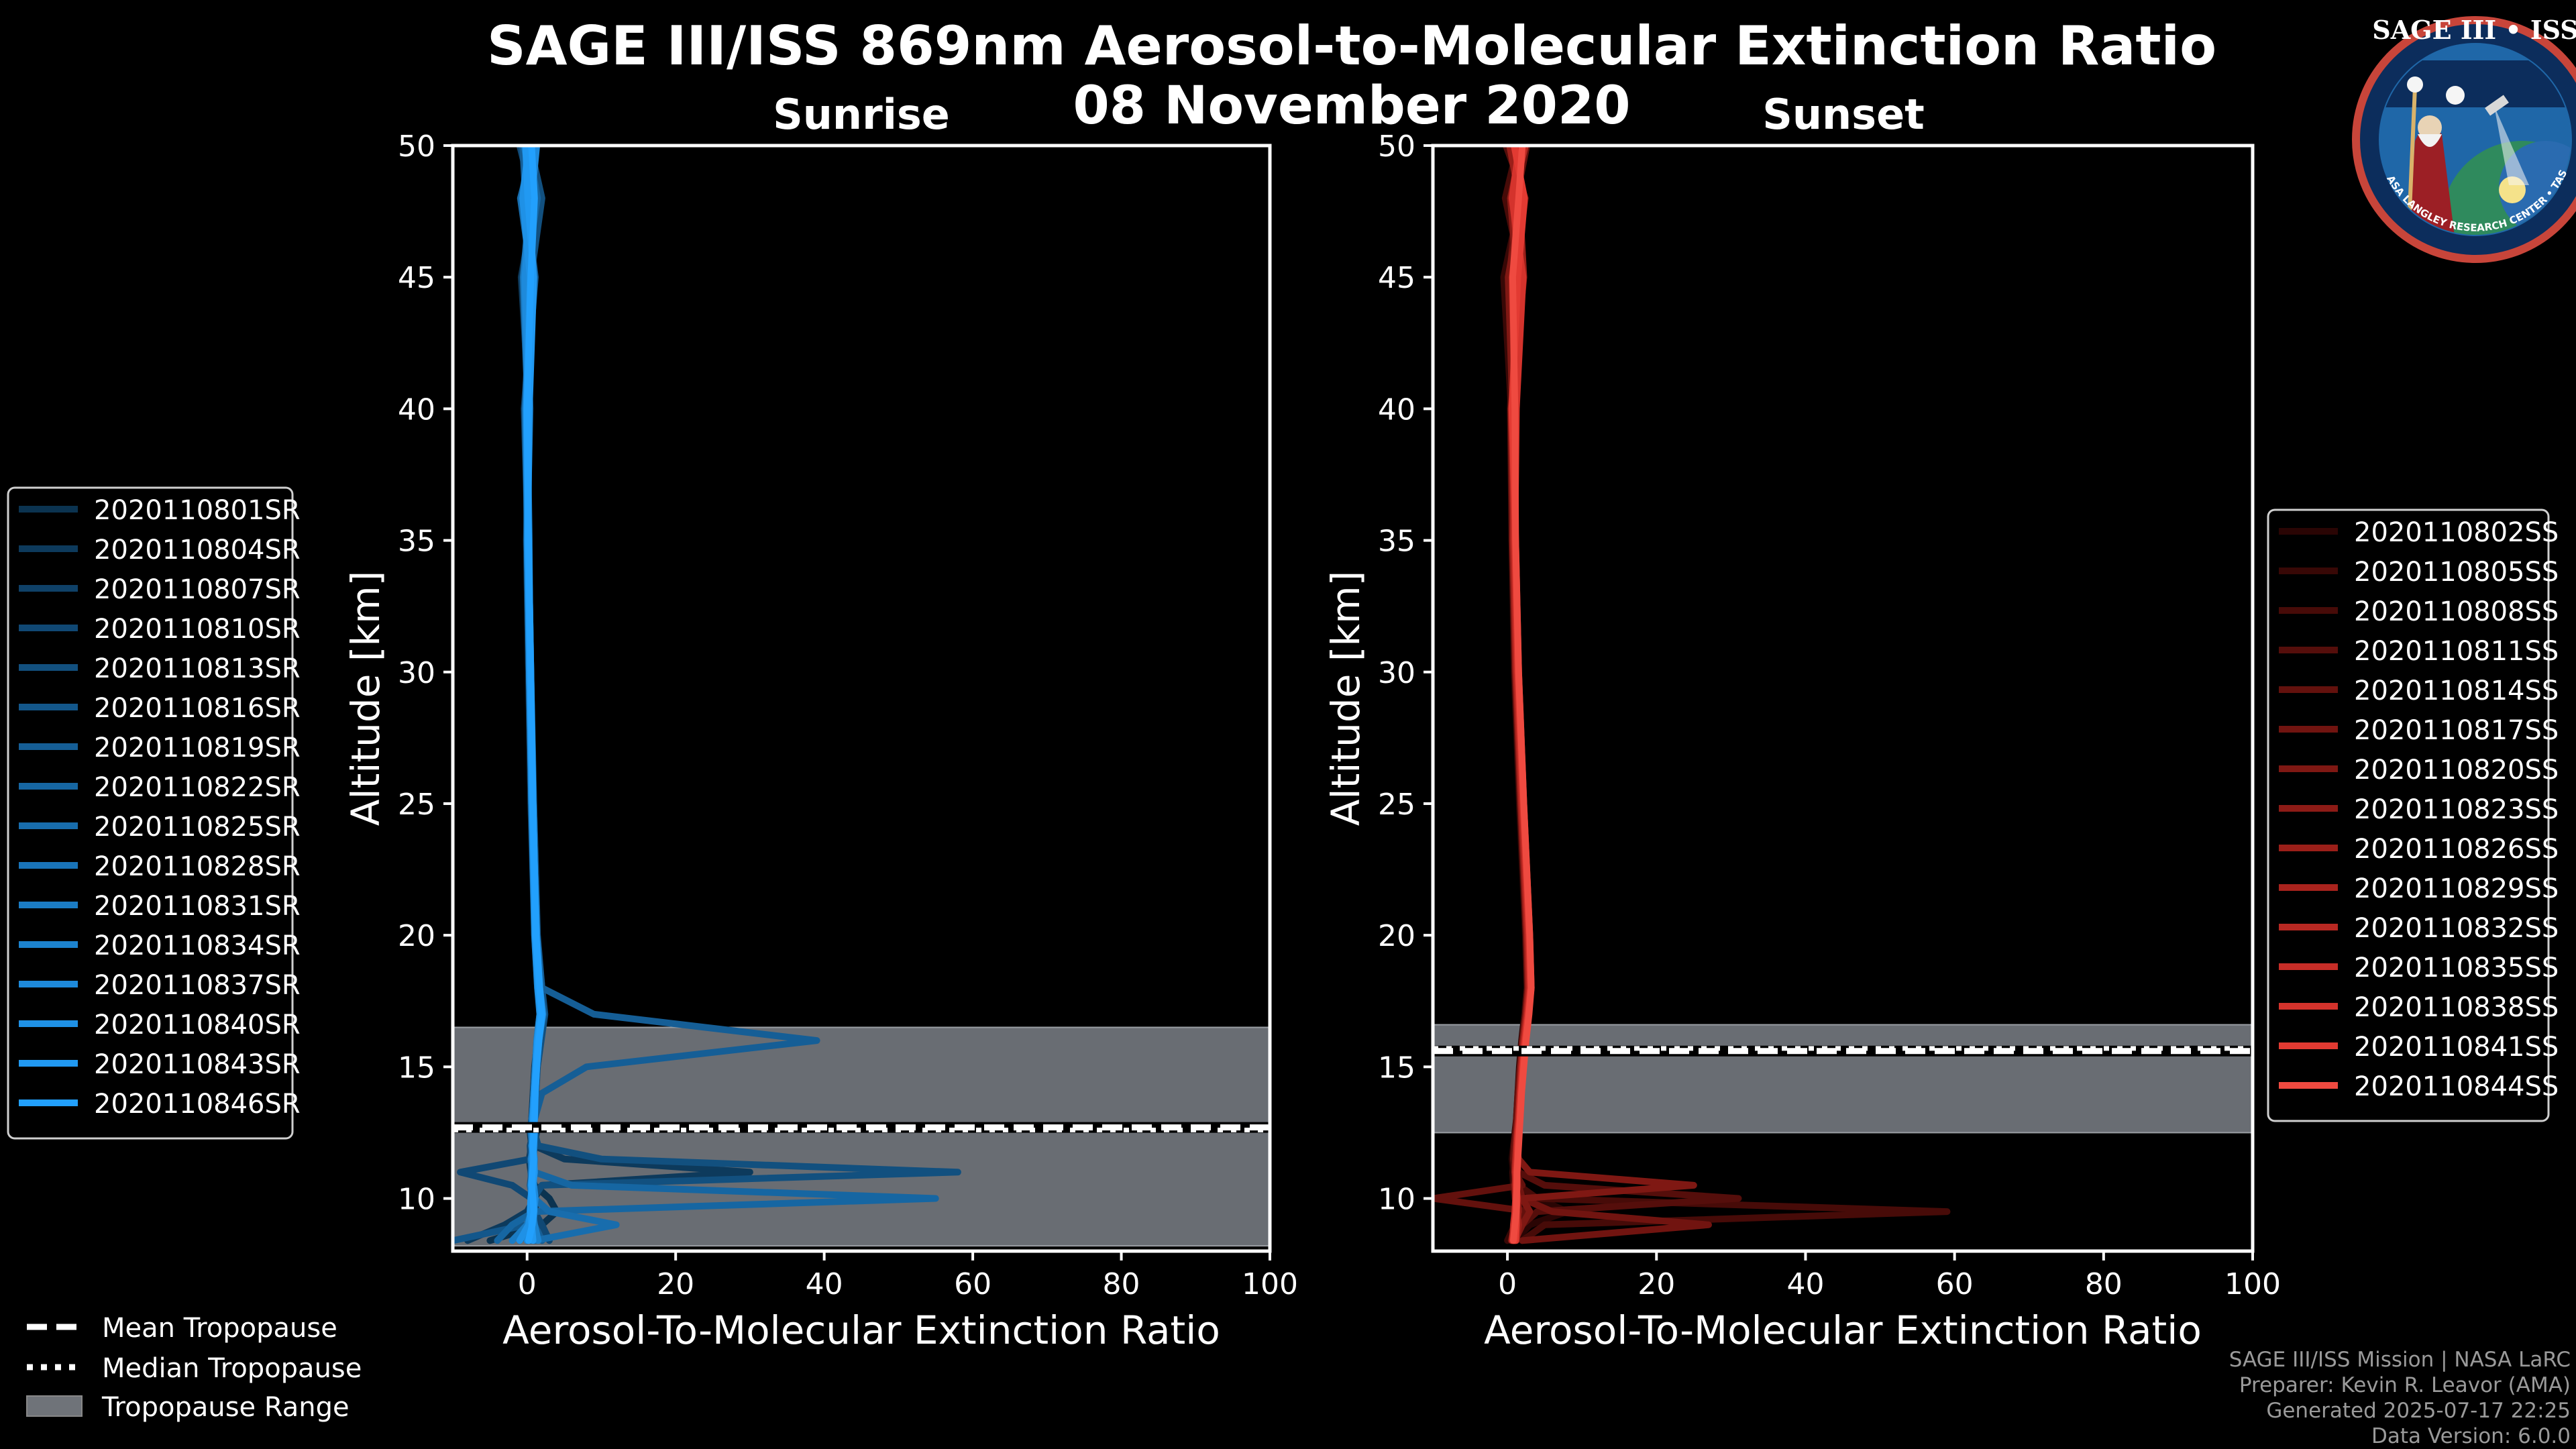 The width and height of the screenshot is (2576, 1449). Describe the element at coordinates (1843, 114) in the screenshot. I see `sunset-panel-title: Sunset` at that location.